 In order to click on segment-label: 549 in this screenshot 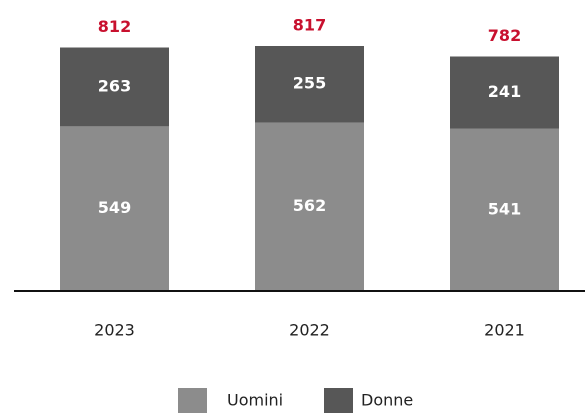, I will do `click(114, 207)`.